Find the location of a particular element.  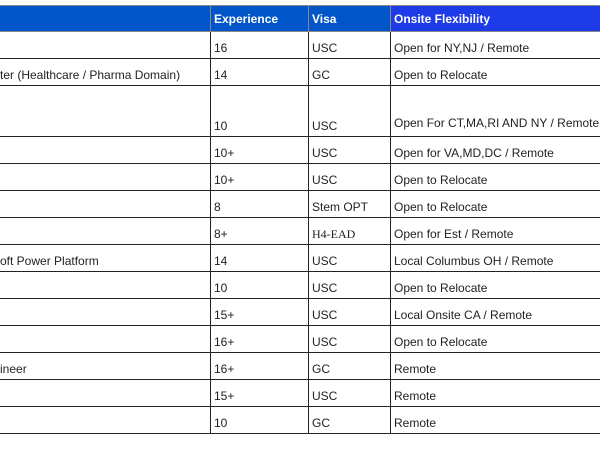

table-row: 10 USC Open to Relocate is located at coordinates (300, 285).